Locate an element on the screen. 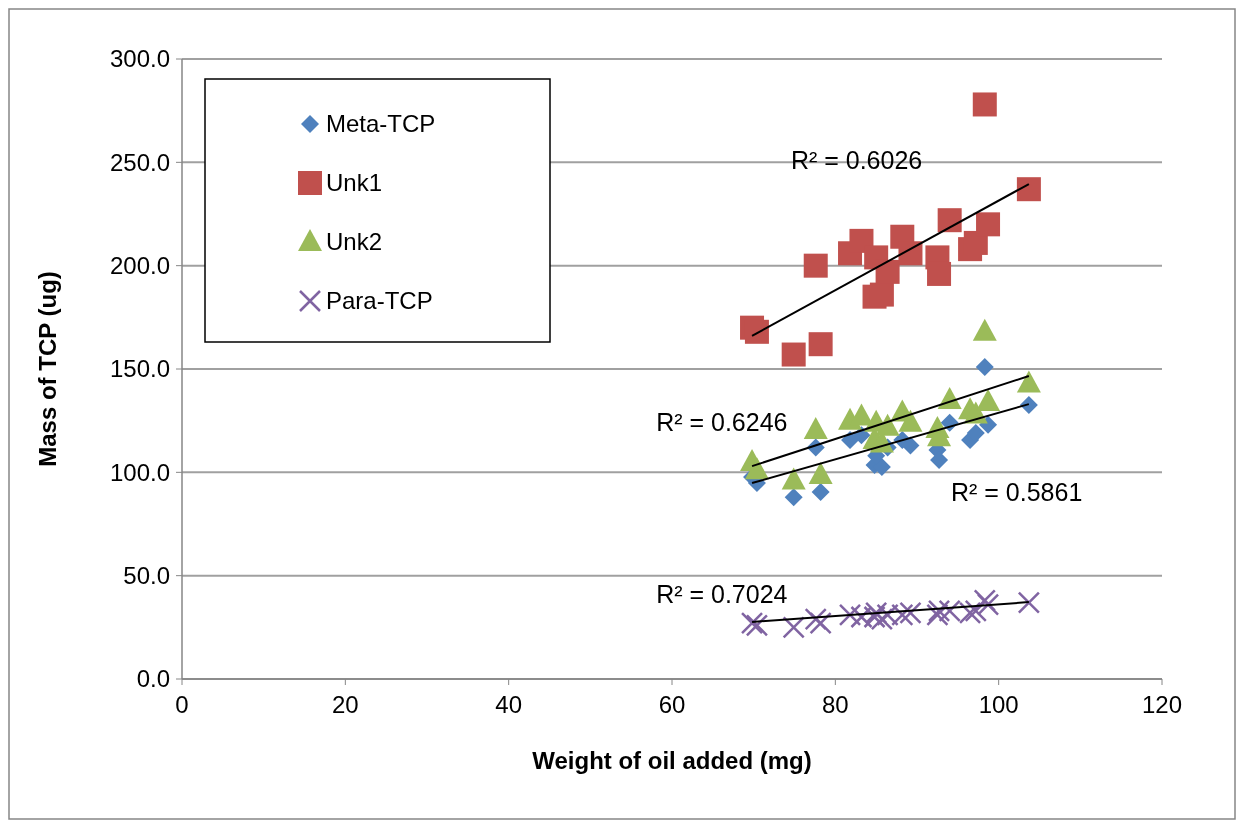 This screenshot has width=1244, height=828. y-tick-label: 0.0 is located at coordinates (153, 679).